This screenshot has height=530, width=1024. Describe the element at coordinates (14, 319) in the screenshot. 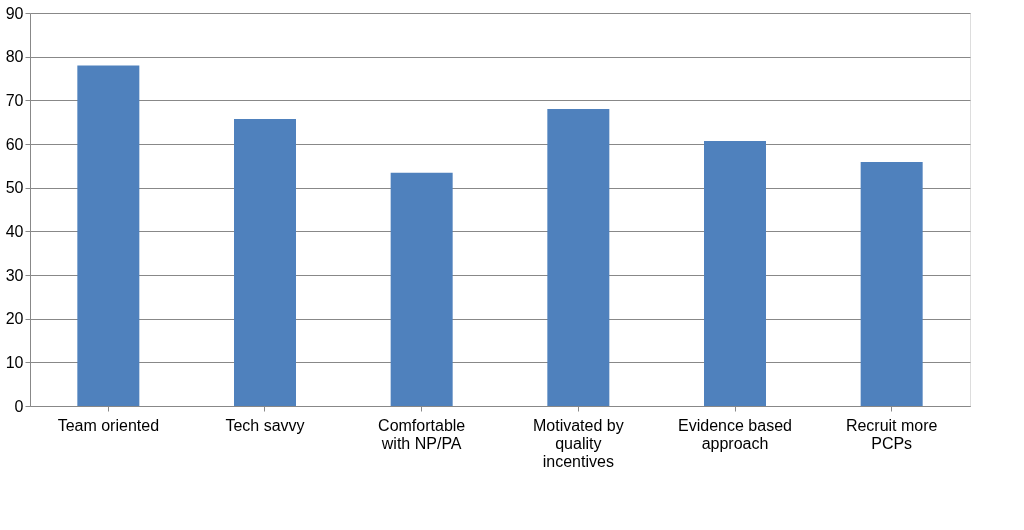

I see `y-tick-label: 20` at that location.